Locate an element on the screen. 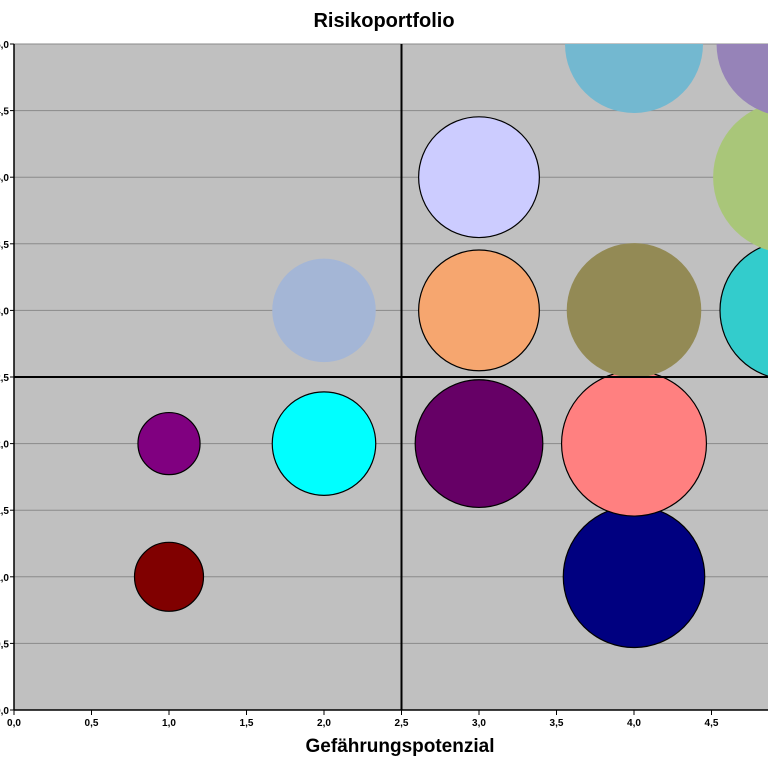 Image resolution: width=768 pixels, height=768 pixels. x-tick-label: 3,0 is located at coordinates (479, 723).